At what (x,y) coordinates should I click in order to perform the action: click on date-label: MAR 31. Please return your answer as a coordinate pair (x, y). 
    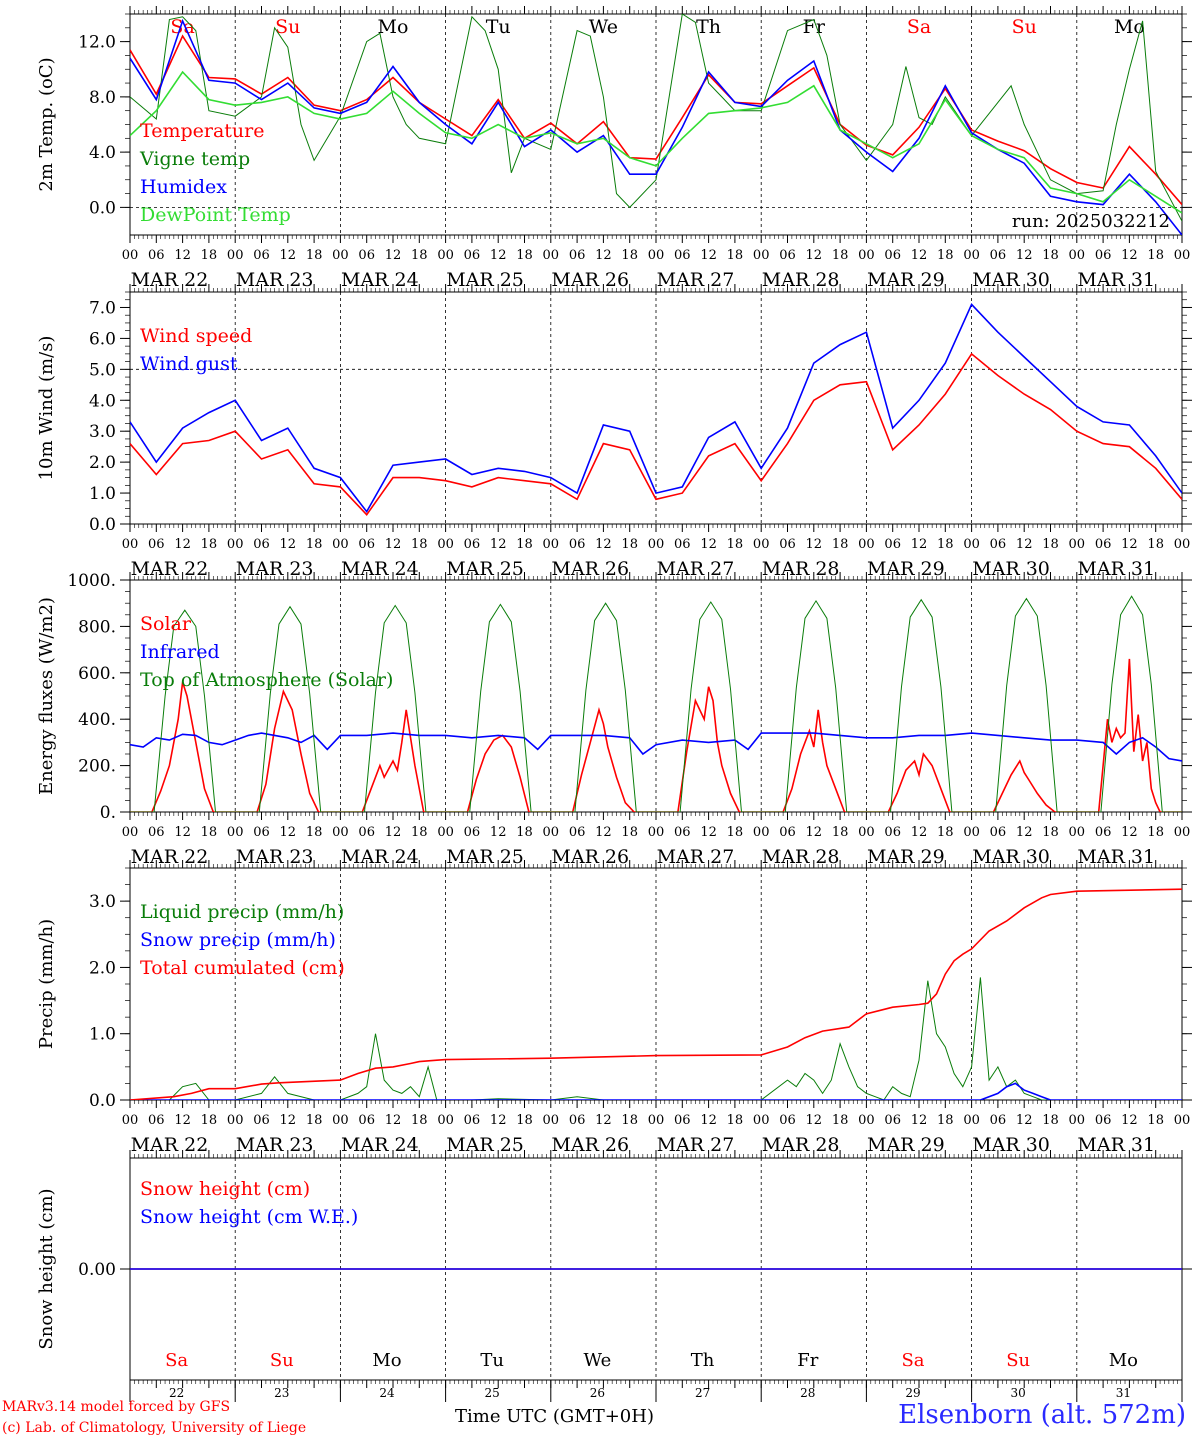
    Looking at the image, I should click on (1116, 1145).